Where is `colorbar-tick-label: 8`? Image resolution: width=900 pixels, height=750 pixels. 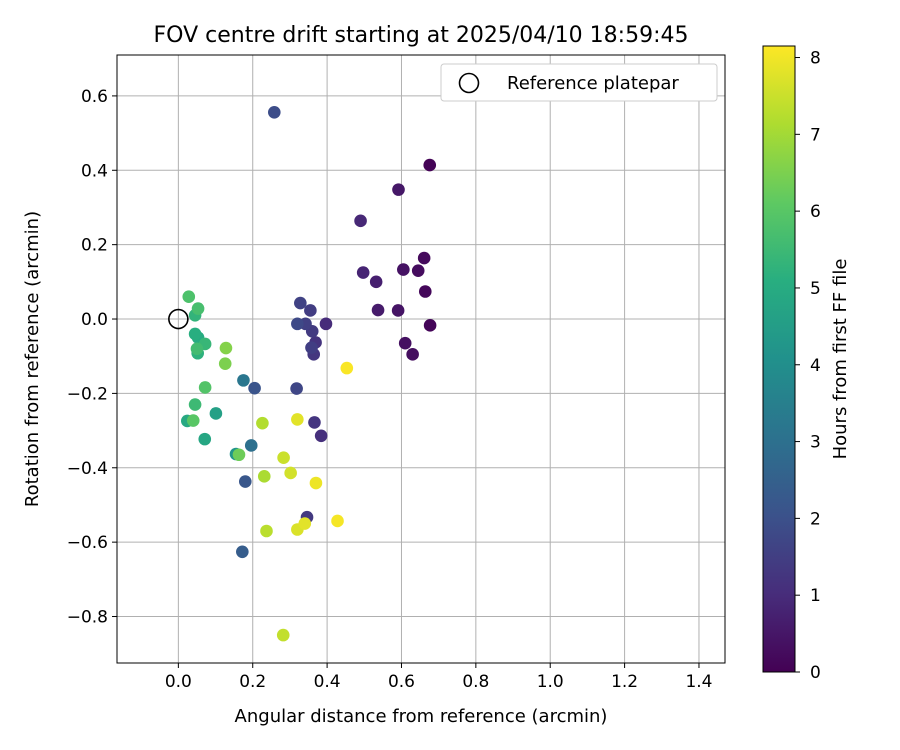
colorbar-tick-label: 8 is located at coordinates (815, 59).